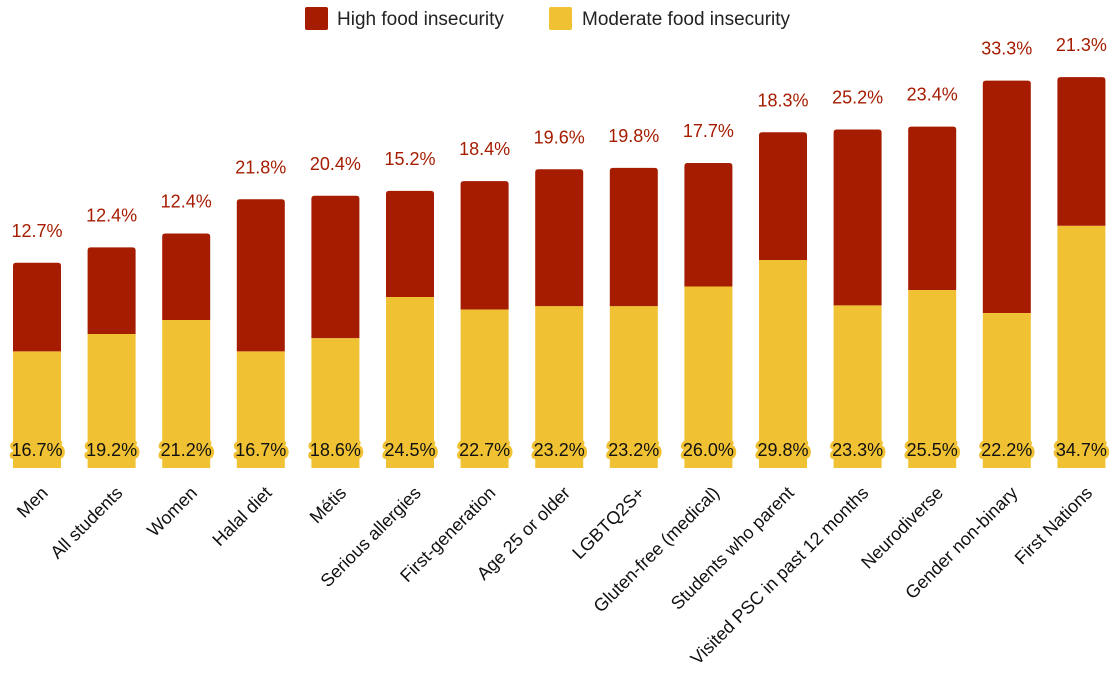 This screenshot has width=1114, height=697. Describe the element at coordinates (932, 379) in the screenshot. I see `bar-moderate-neurodiverse` at that location.